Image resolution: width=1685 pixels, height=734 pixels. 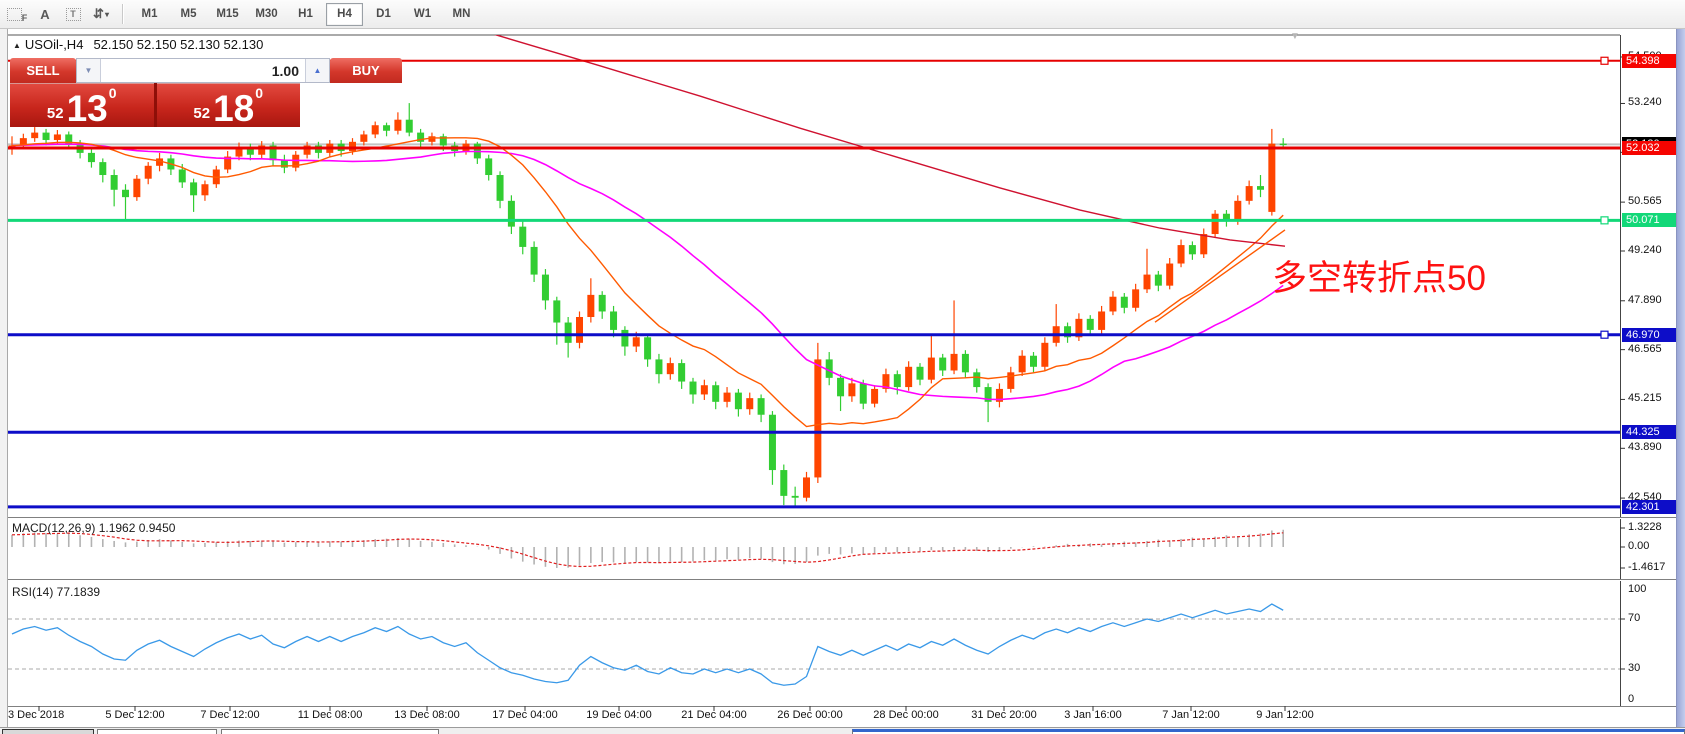 What do you see at coordinates (1650, 432) in the screenshot?
I see `price-level-badge: 44.325` at bounding box center [1650, 432].